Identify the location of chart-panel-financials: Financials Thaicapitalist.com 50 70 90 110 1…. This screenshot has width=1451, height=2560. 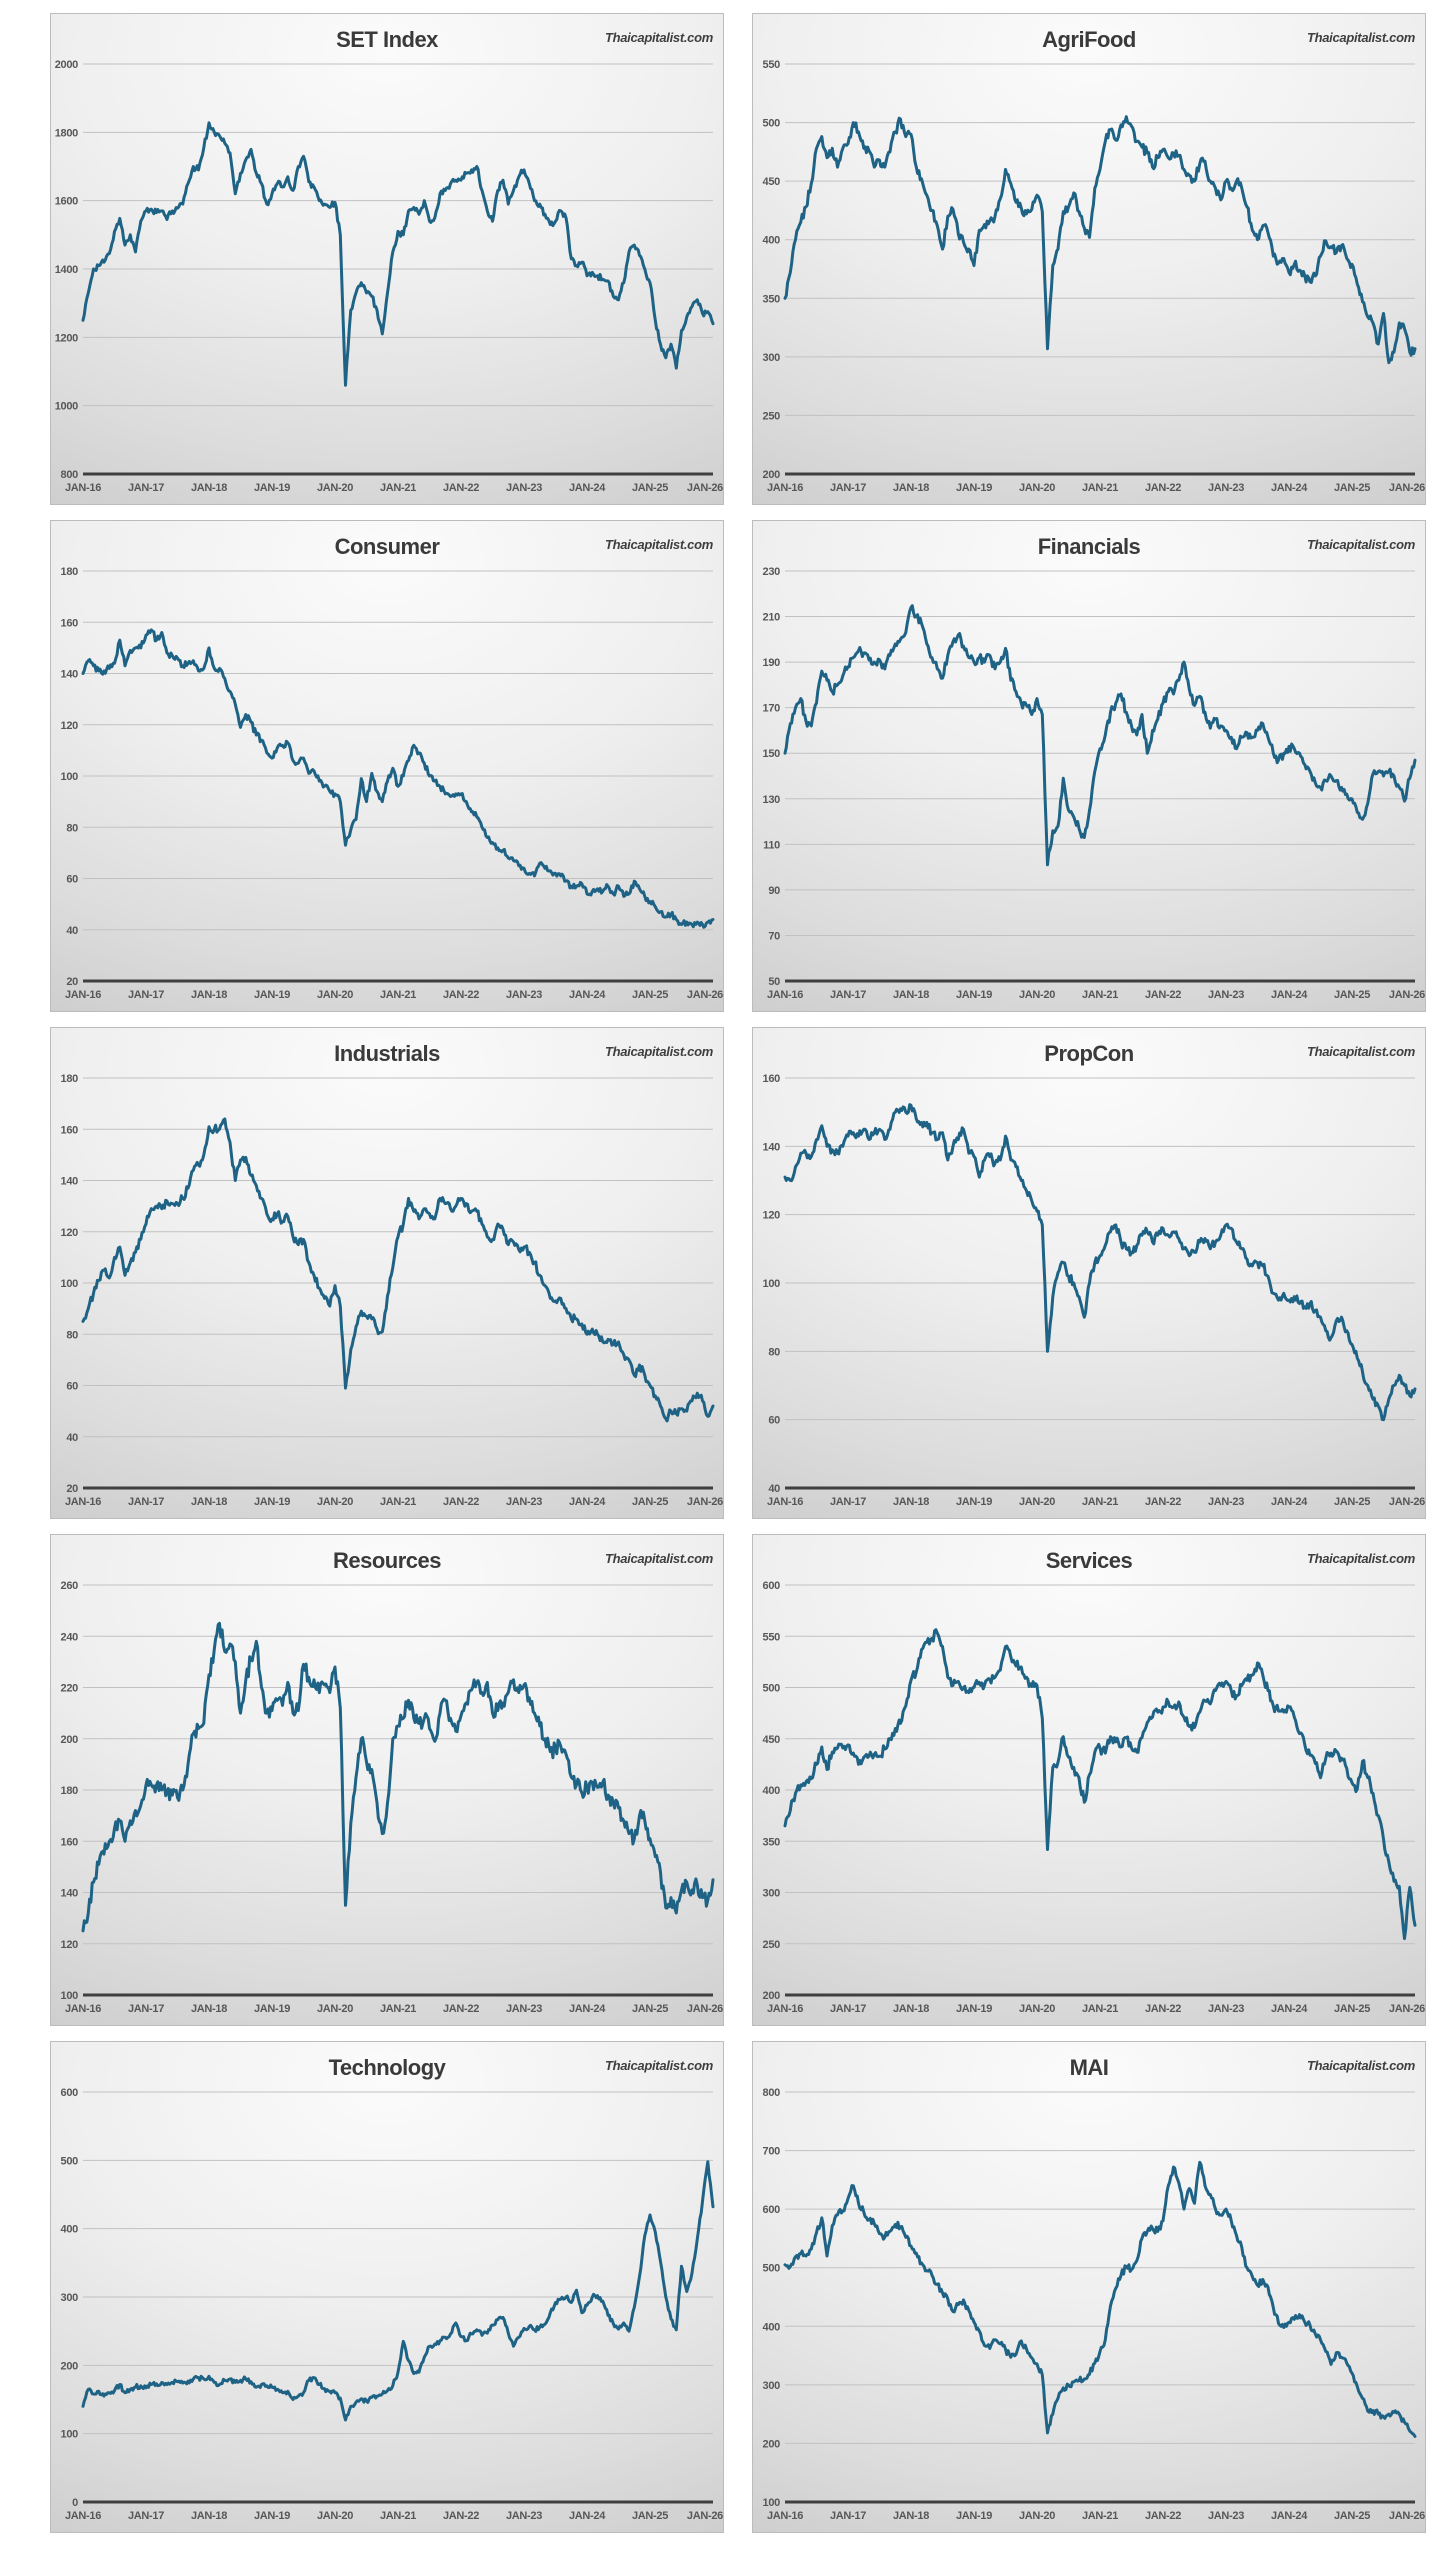
(1089, 766).